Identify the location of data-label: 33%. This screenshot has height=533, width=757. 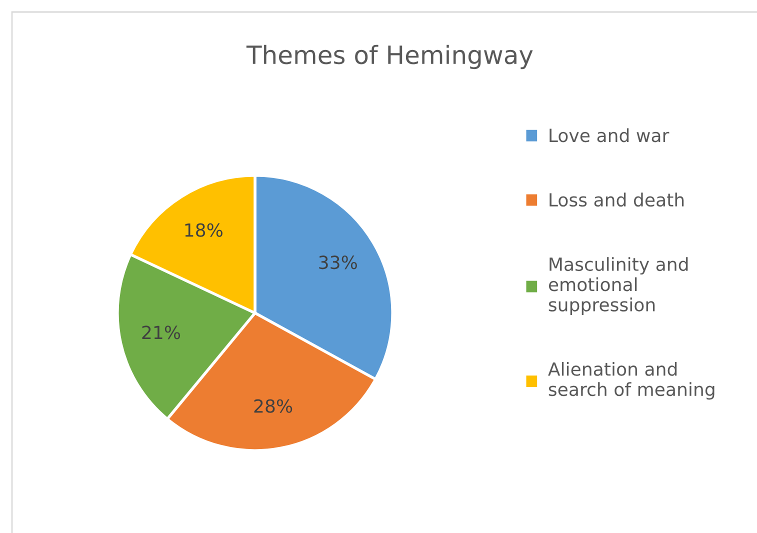
(338, 263).